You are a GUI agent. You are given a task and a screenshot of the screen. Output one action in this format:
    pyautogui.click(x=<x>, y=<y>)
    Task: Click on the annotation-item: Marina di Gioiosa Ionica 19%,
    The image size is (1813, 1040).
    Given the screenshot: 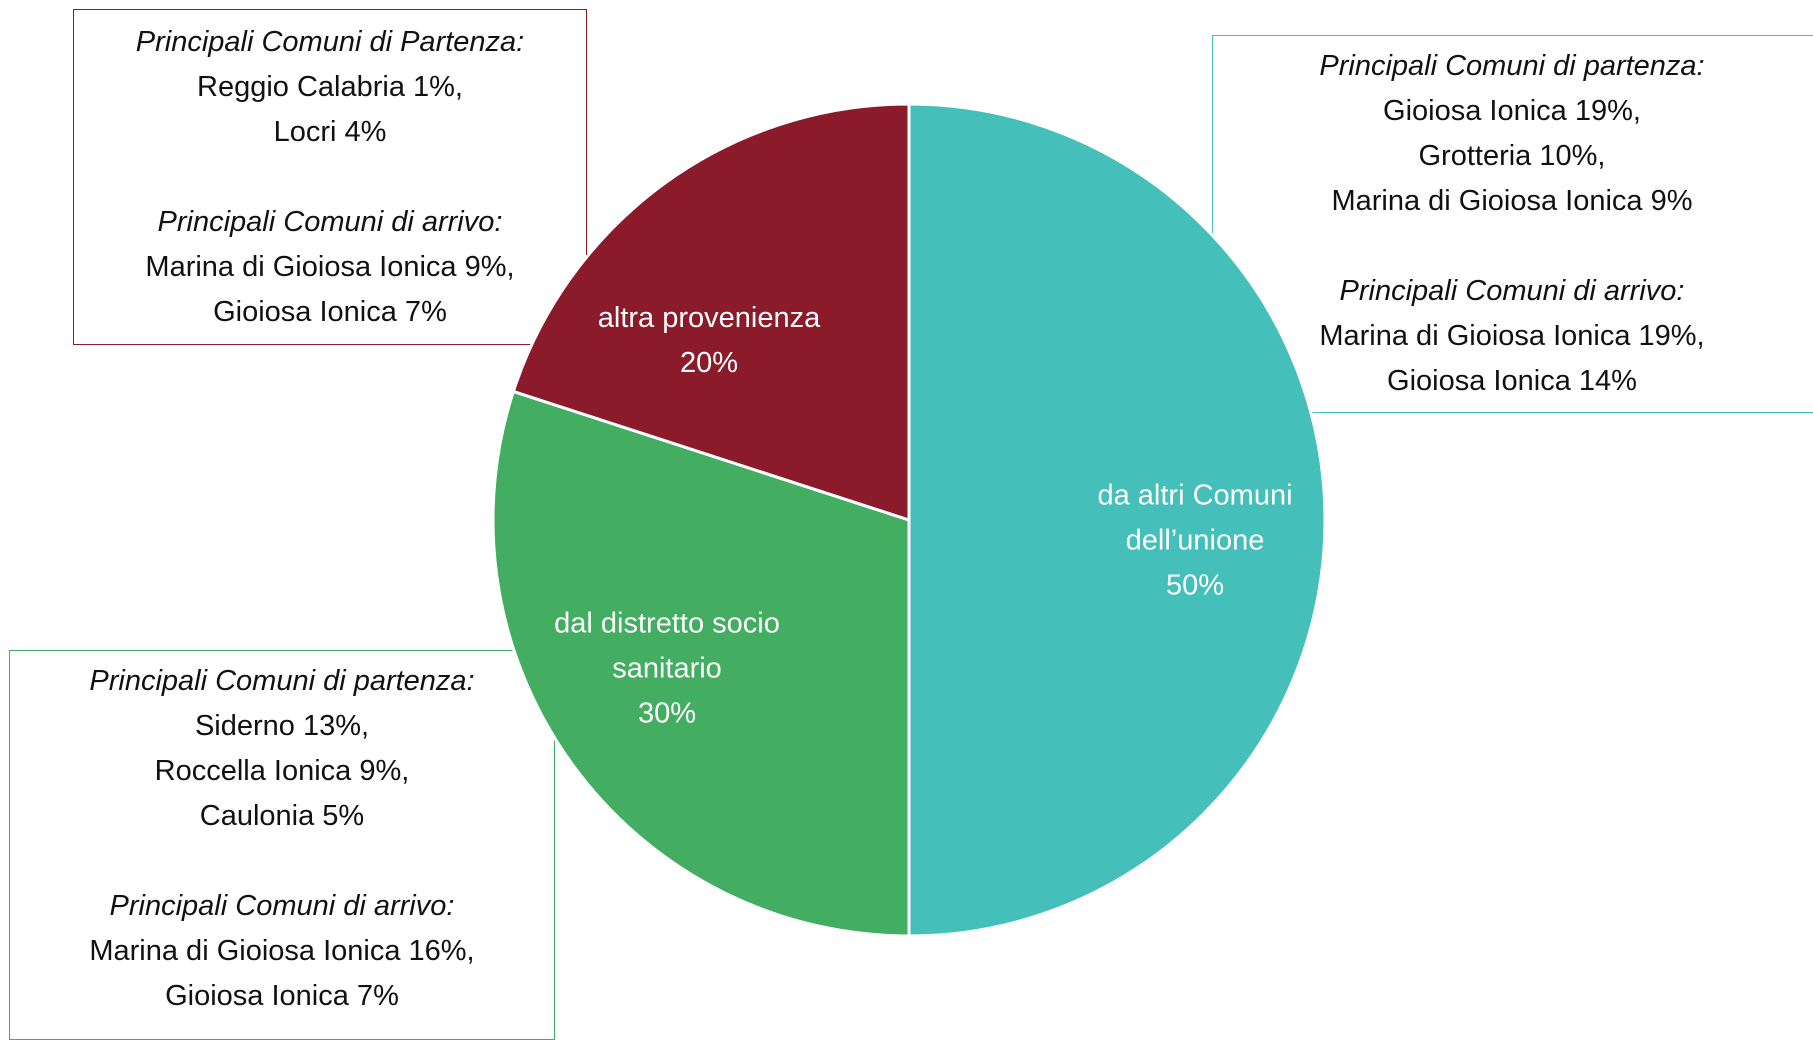 What is the action you would take?
    pyautogui.click(x=1512, y=336)
    